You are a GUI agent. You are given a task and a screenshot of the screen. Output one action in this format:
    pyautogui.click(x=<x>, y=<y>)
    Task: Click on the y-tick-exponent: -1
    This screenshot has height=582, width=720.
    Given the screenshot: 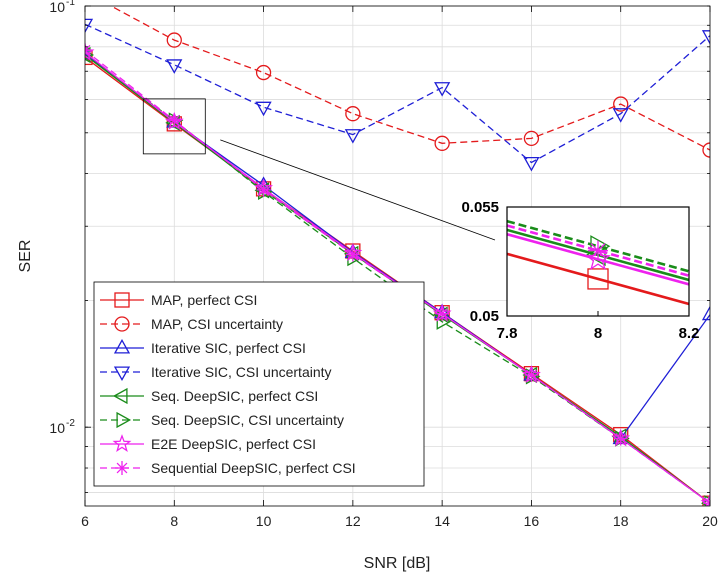 What is the action you would take?
    pyautogui.click(x=70, y=4)
    